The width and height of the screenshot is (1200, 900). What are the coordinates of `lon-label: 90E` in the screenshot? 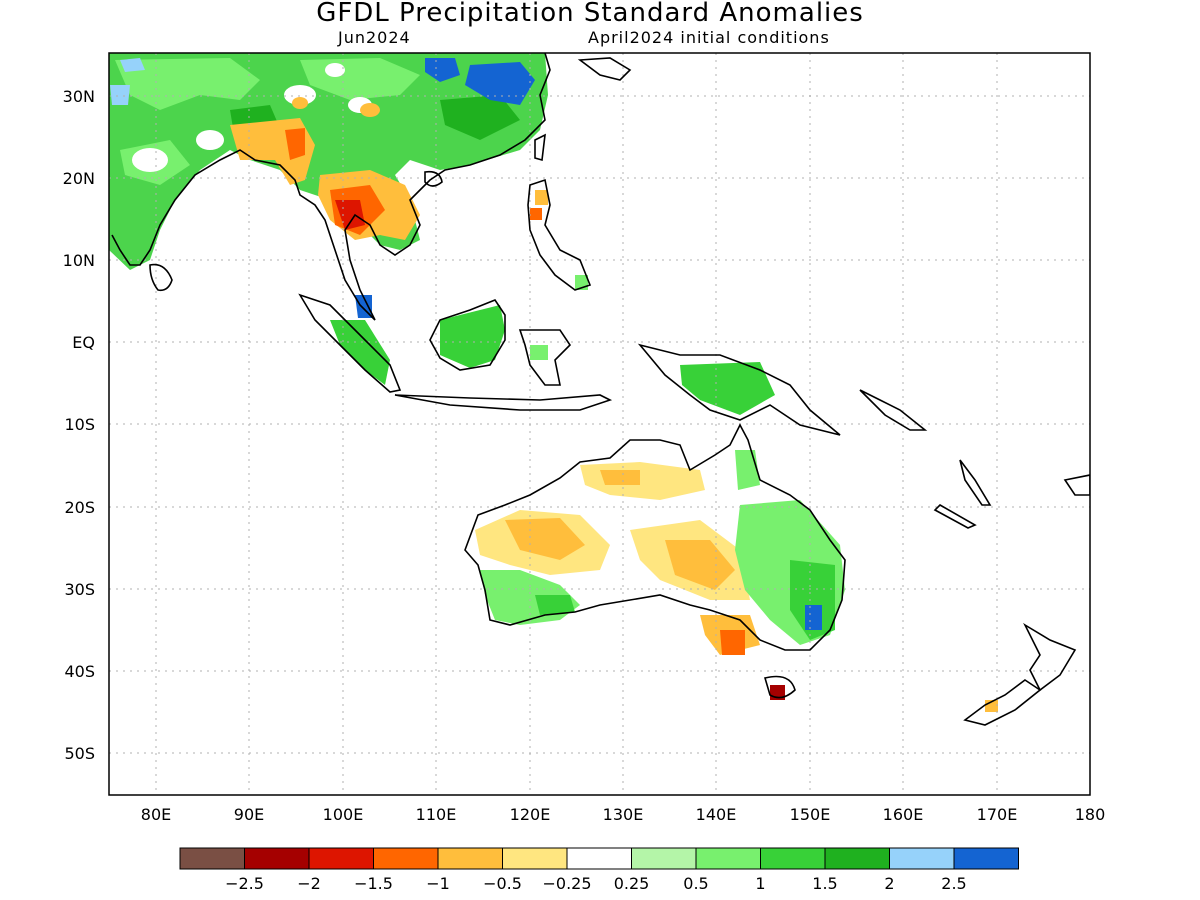 It's located at (249, 814).